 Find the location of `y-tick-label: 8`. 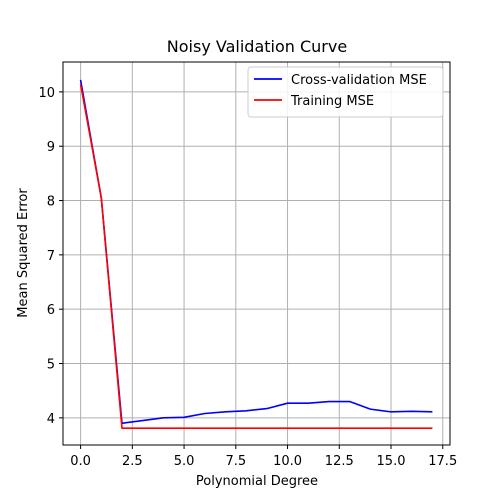

y-tick-label: 8 is located at coordinates (51, 202).